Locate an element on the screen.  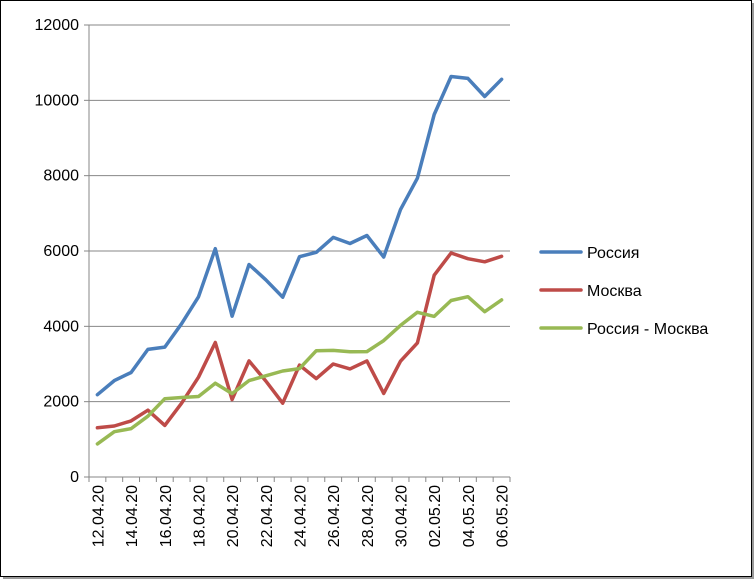
y-tick-label: 8000 is located at coordinates (61, 176).